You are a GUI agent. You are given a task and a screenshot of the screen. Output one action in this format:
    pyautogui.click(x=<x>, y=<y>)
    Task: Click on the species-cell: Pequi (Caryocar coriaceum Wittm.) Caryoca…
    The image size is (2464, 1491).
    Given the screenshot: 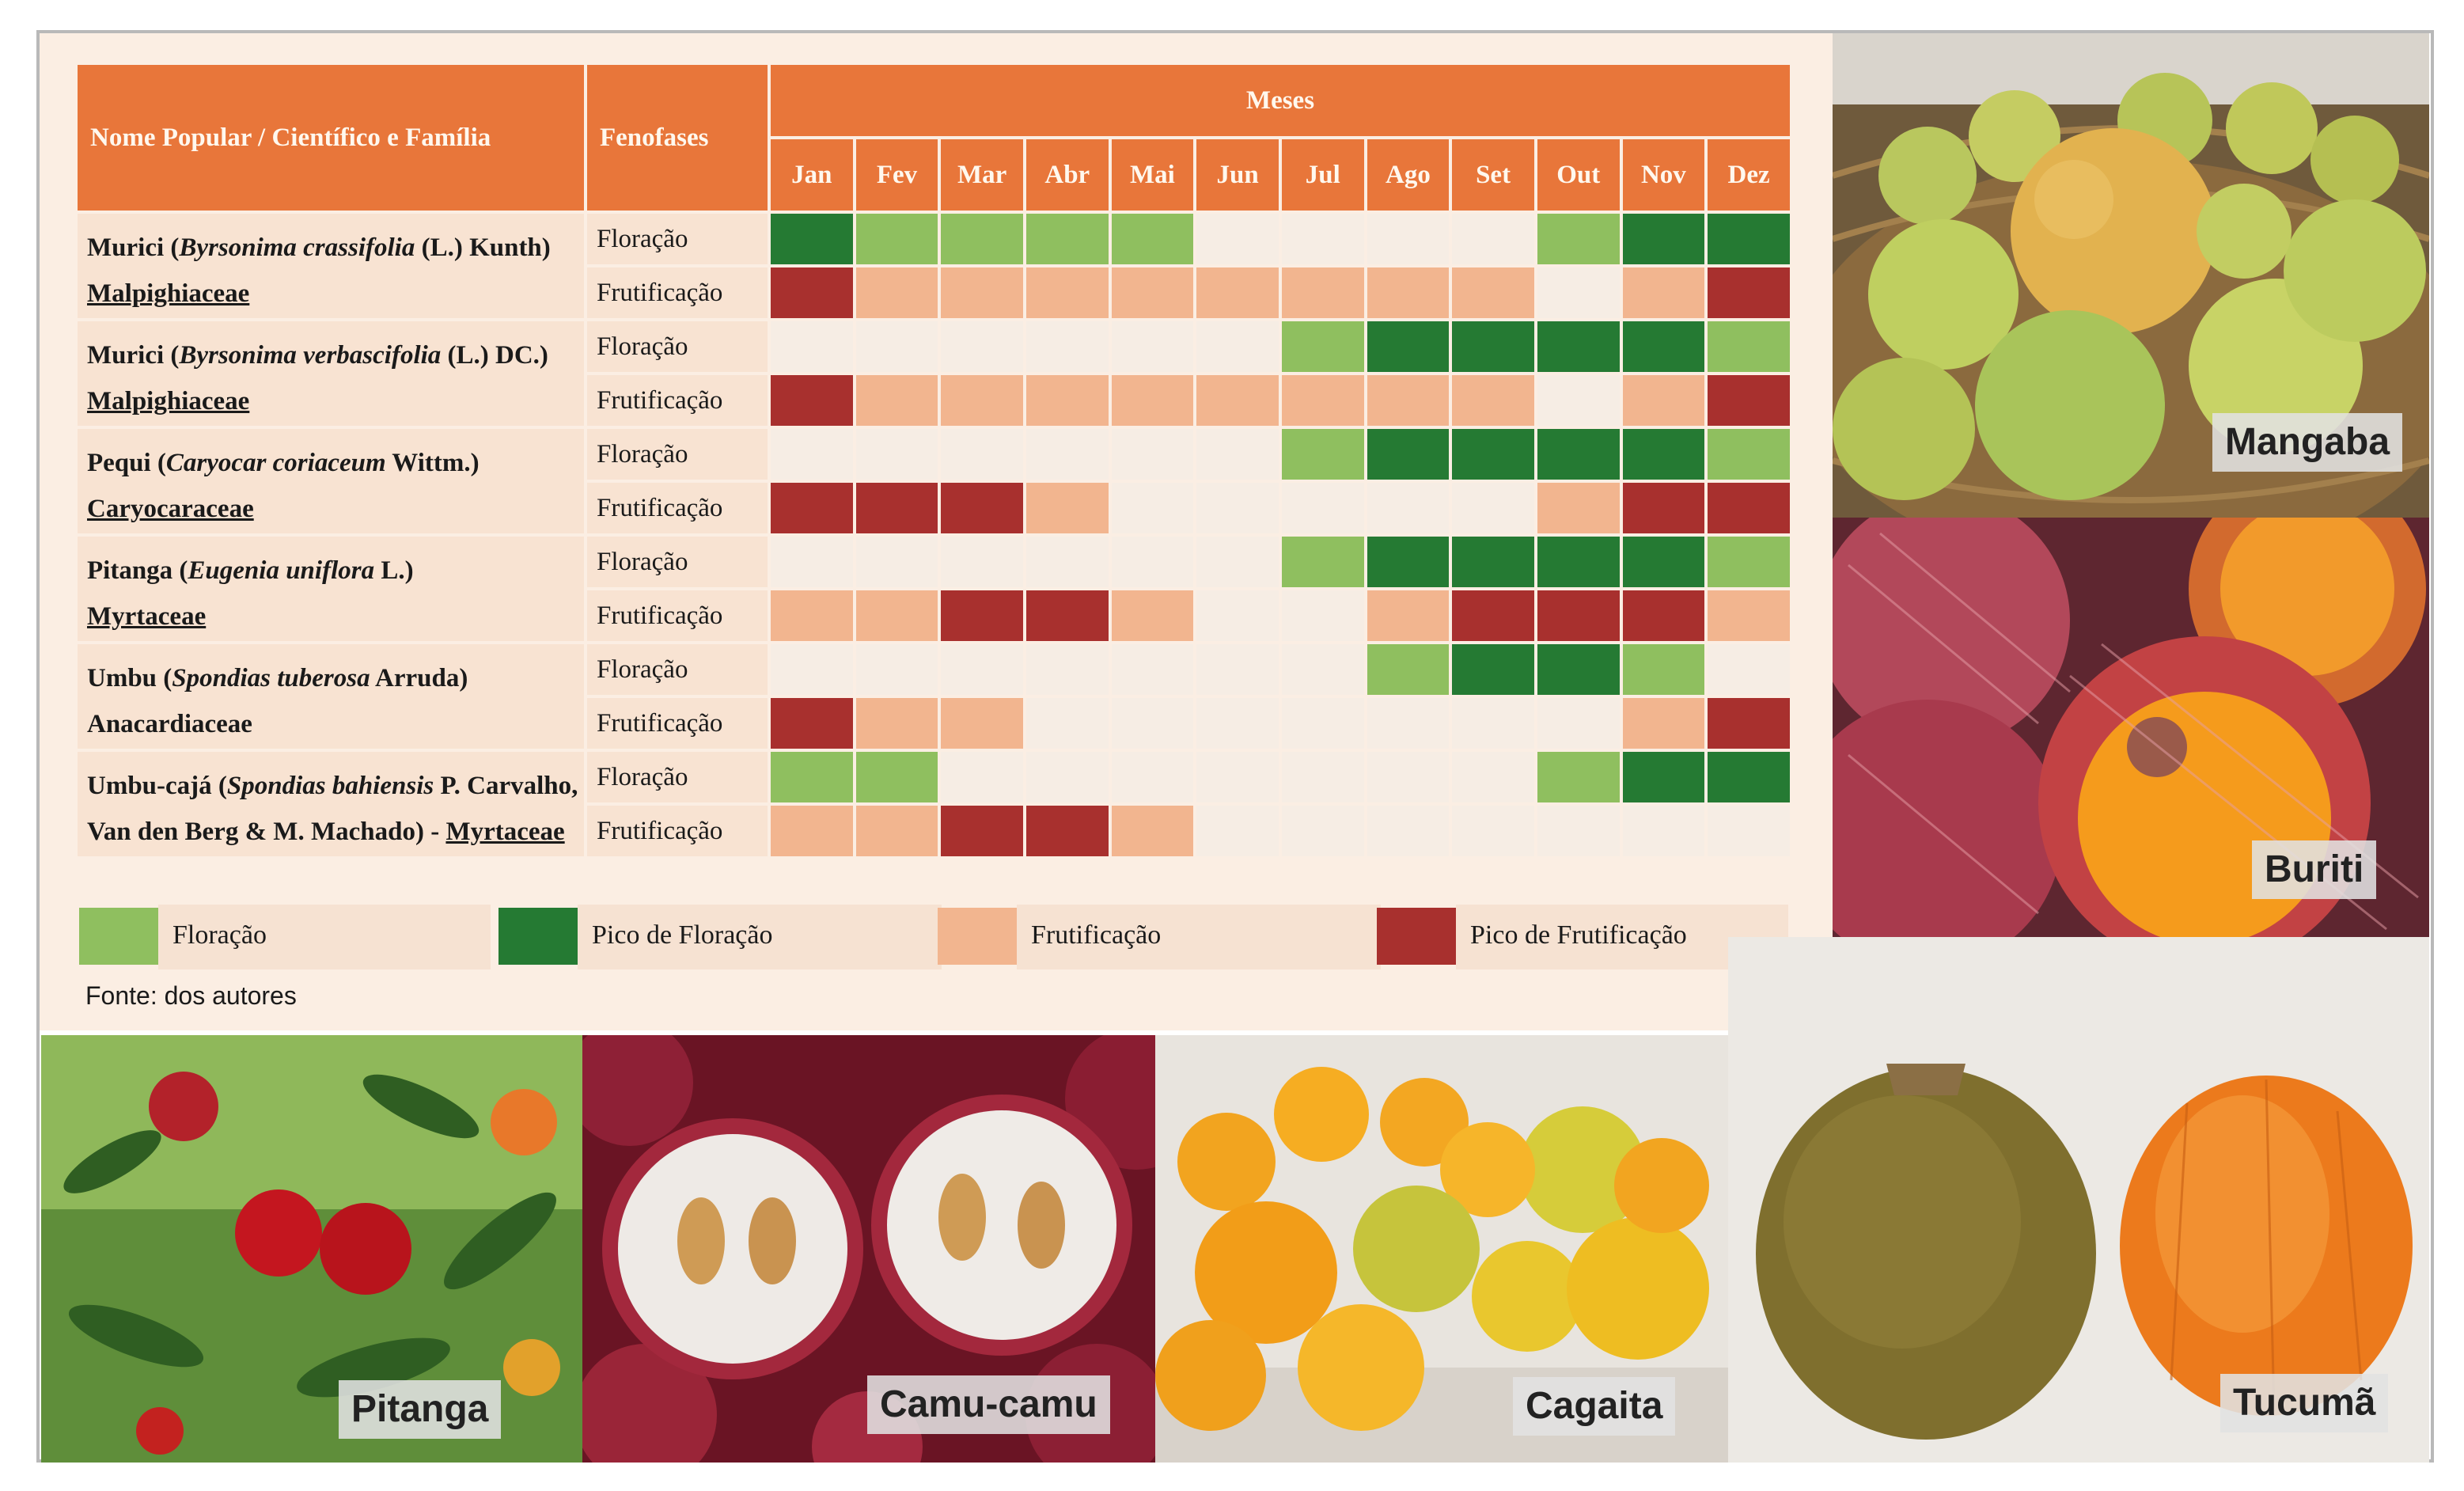 What is the action you would take?
    pyautogui.click(x=331, y=481)
    